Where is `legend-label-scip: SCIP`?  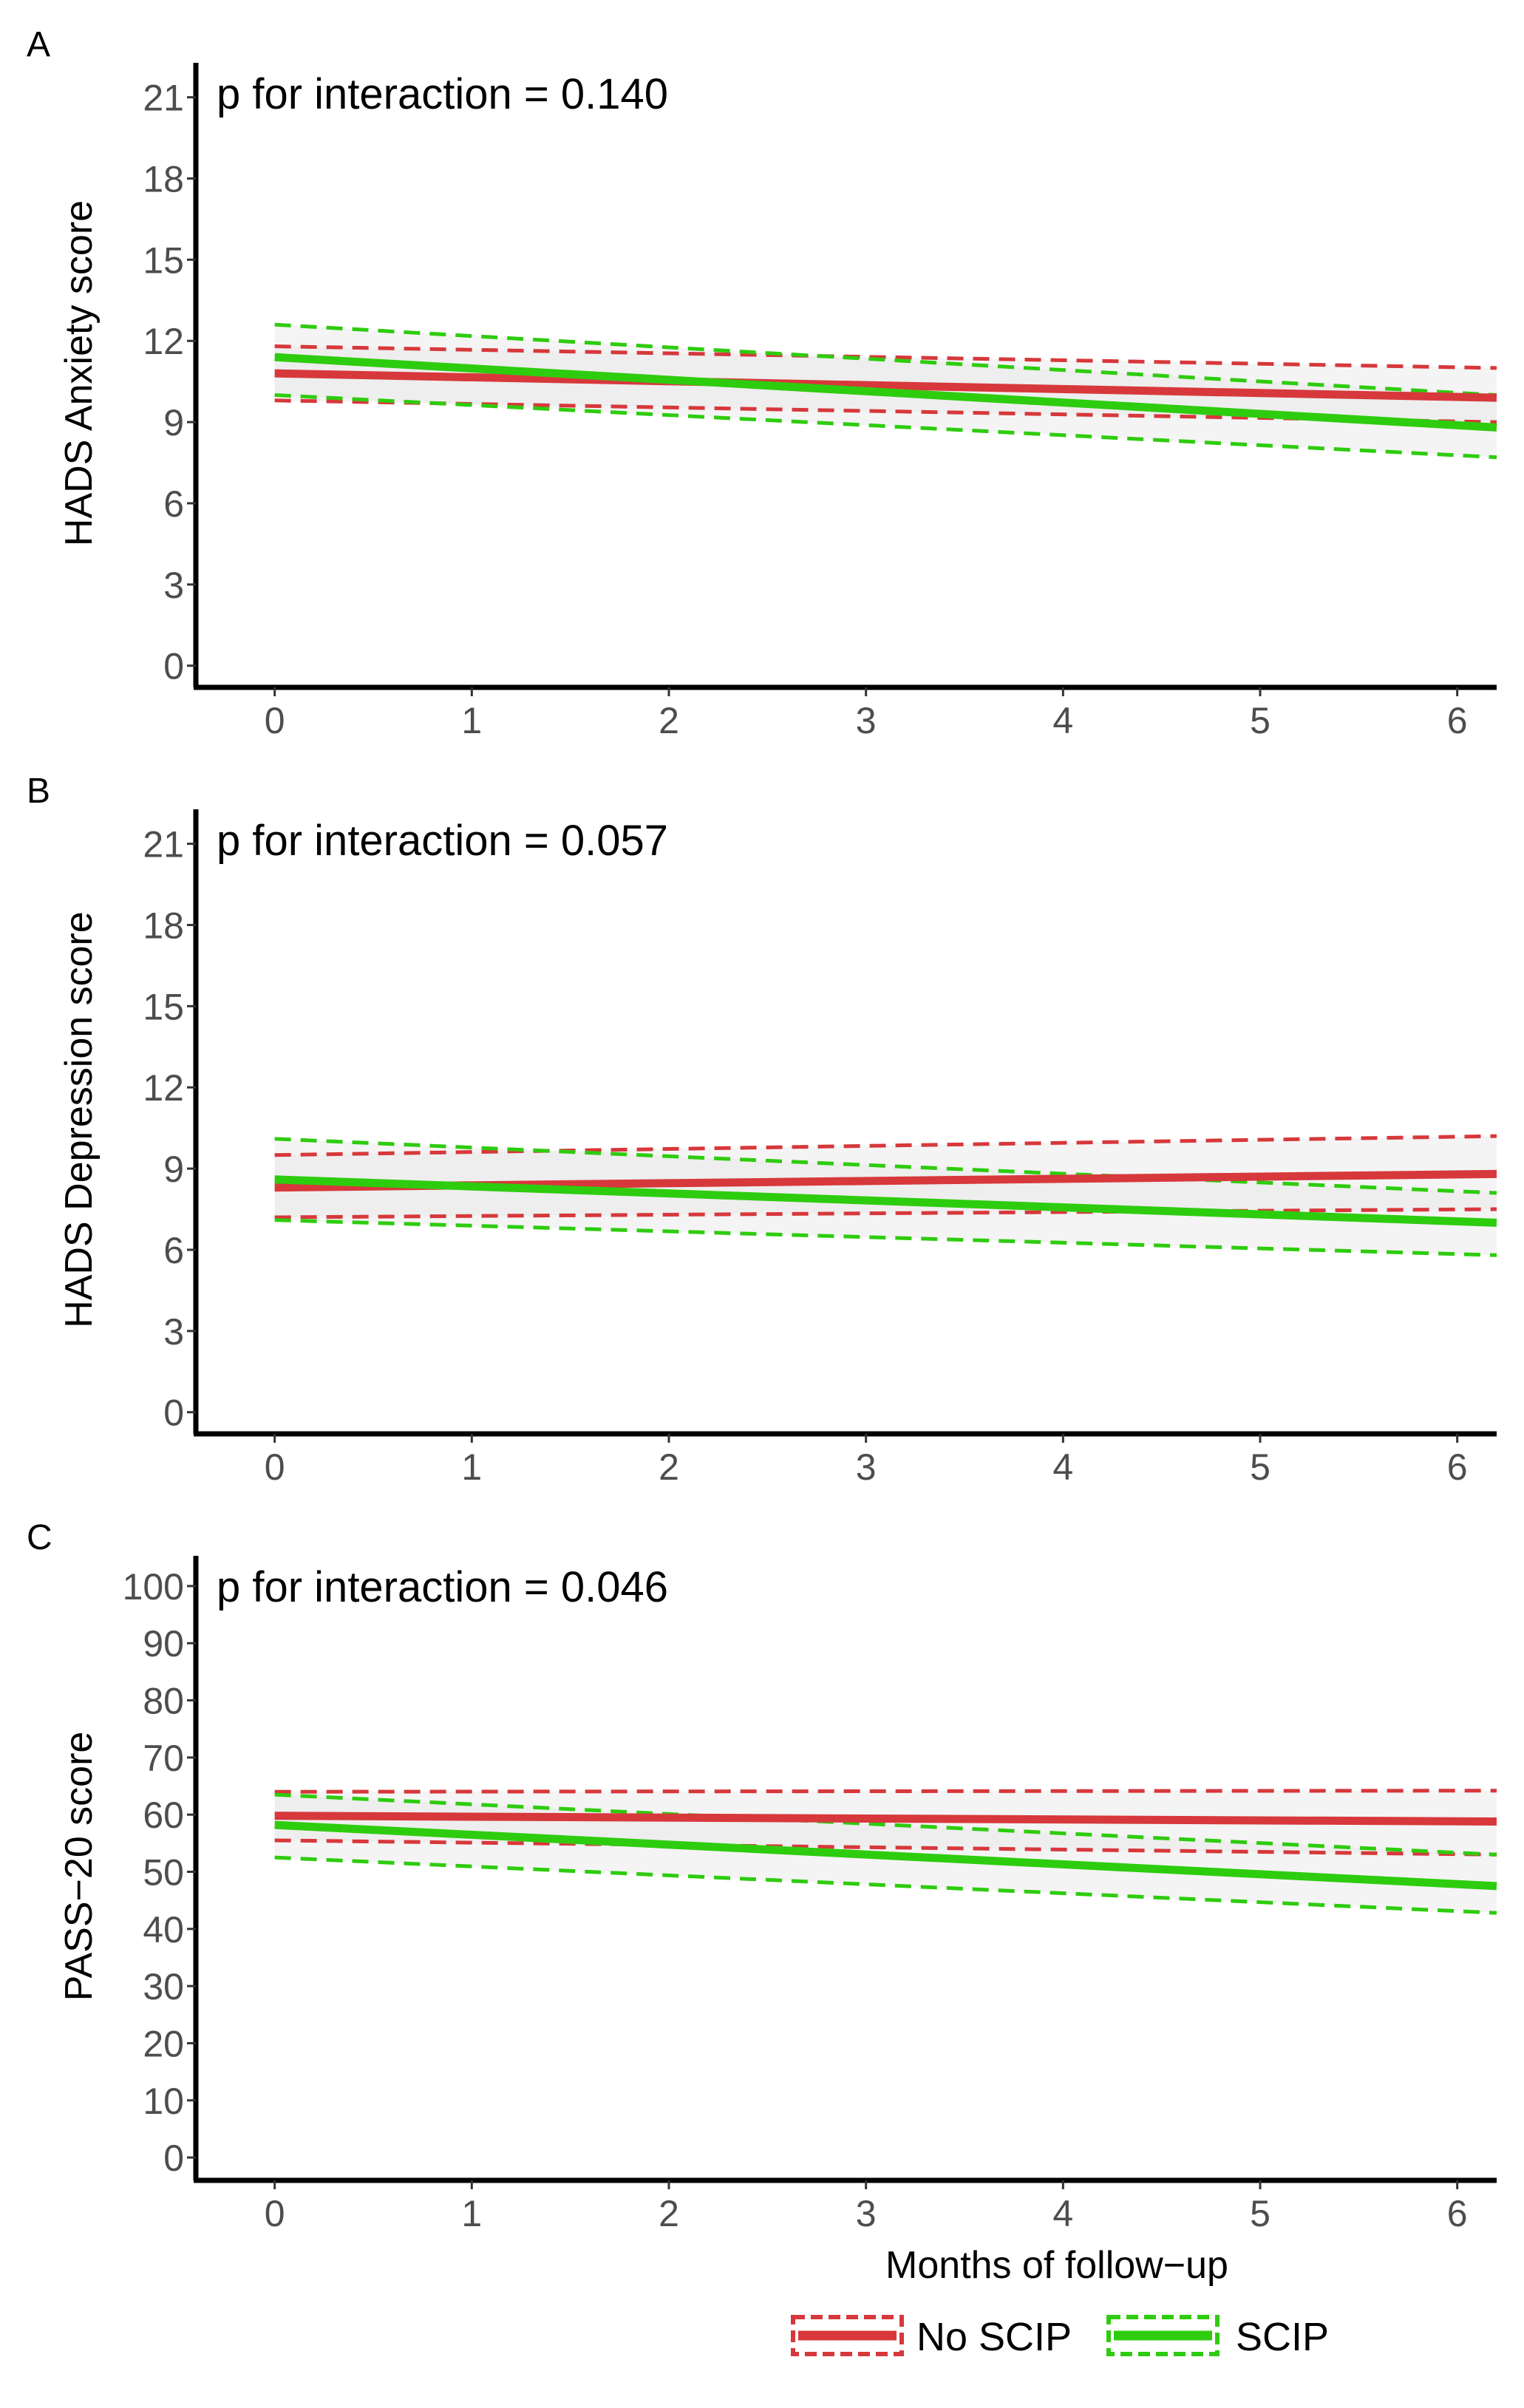
legend-label-scip: SCIP is located at coordinates (1282, 2337).